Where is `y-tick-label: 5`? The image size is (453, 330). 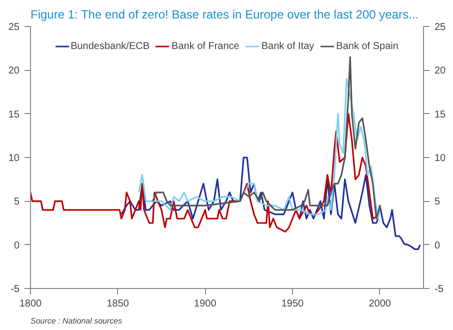
y-tick-label: 5 is located at coordinates (17, 202).